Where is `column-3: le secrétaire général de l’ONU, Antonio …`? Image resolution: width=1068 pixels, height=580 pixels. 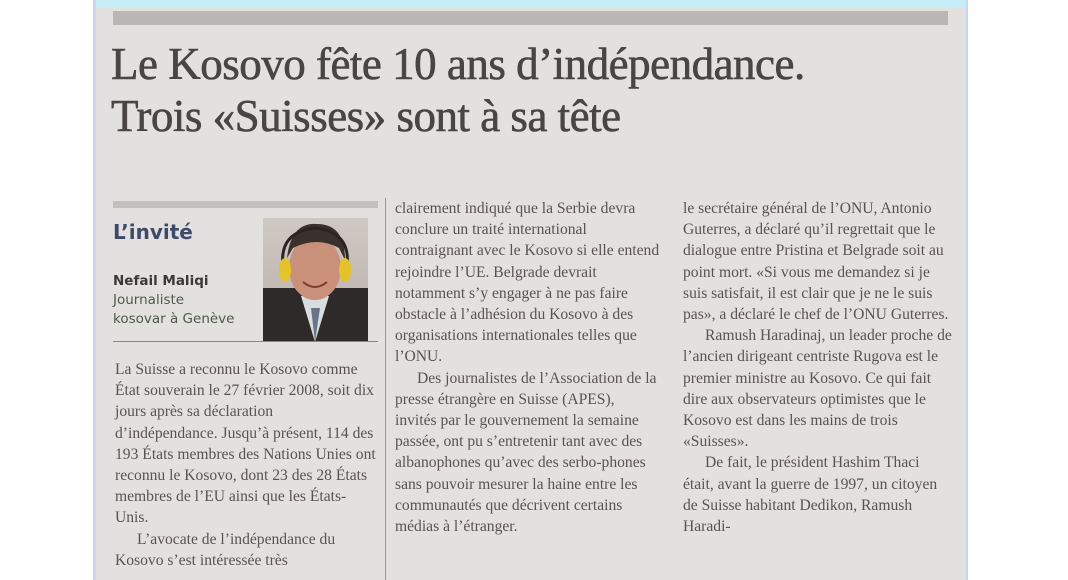
column-3: le secrétaire général de l’ONU, Antonio … is located at coordinates (818, 367).